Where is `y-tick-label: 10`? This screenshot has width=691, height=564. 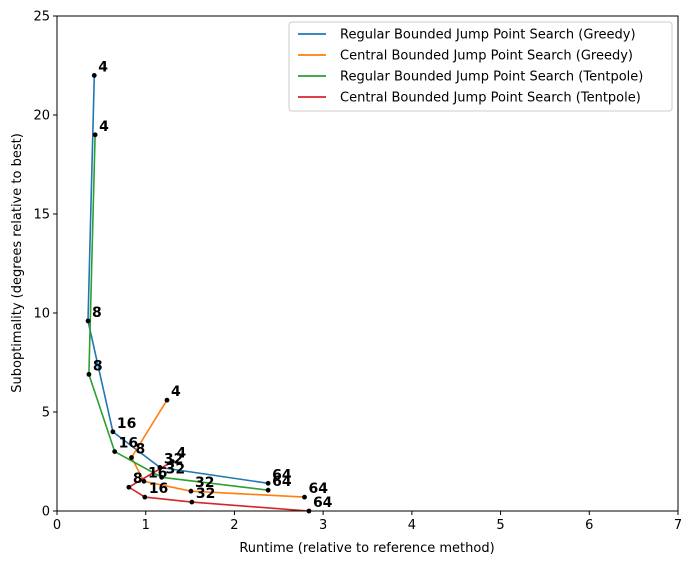 y-tick-label: 10 is located at coordinates (41, 314).